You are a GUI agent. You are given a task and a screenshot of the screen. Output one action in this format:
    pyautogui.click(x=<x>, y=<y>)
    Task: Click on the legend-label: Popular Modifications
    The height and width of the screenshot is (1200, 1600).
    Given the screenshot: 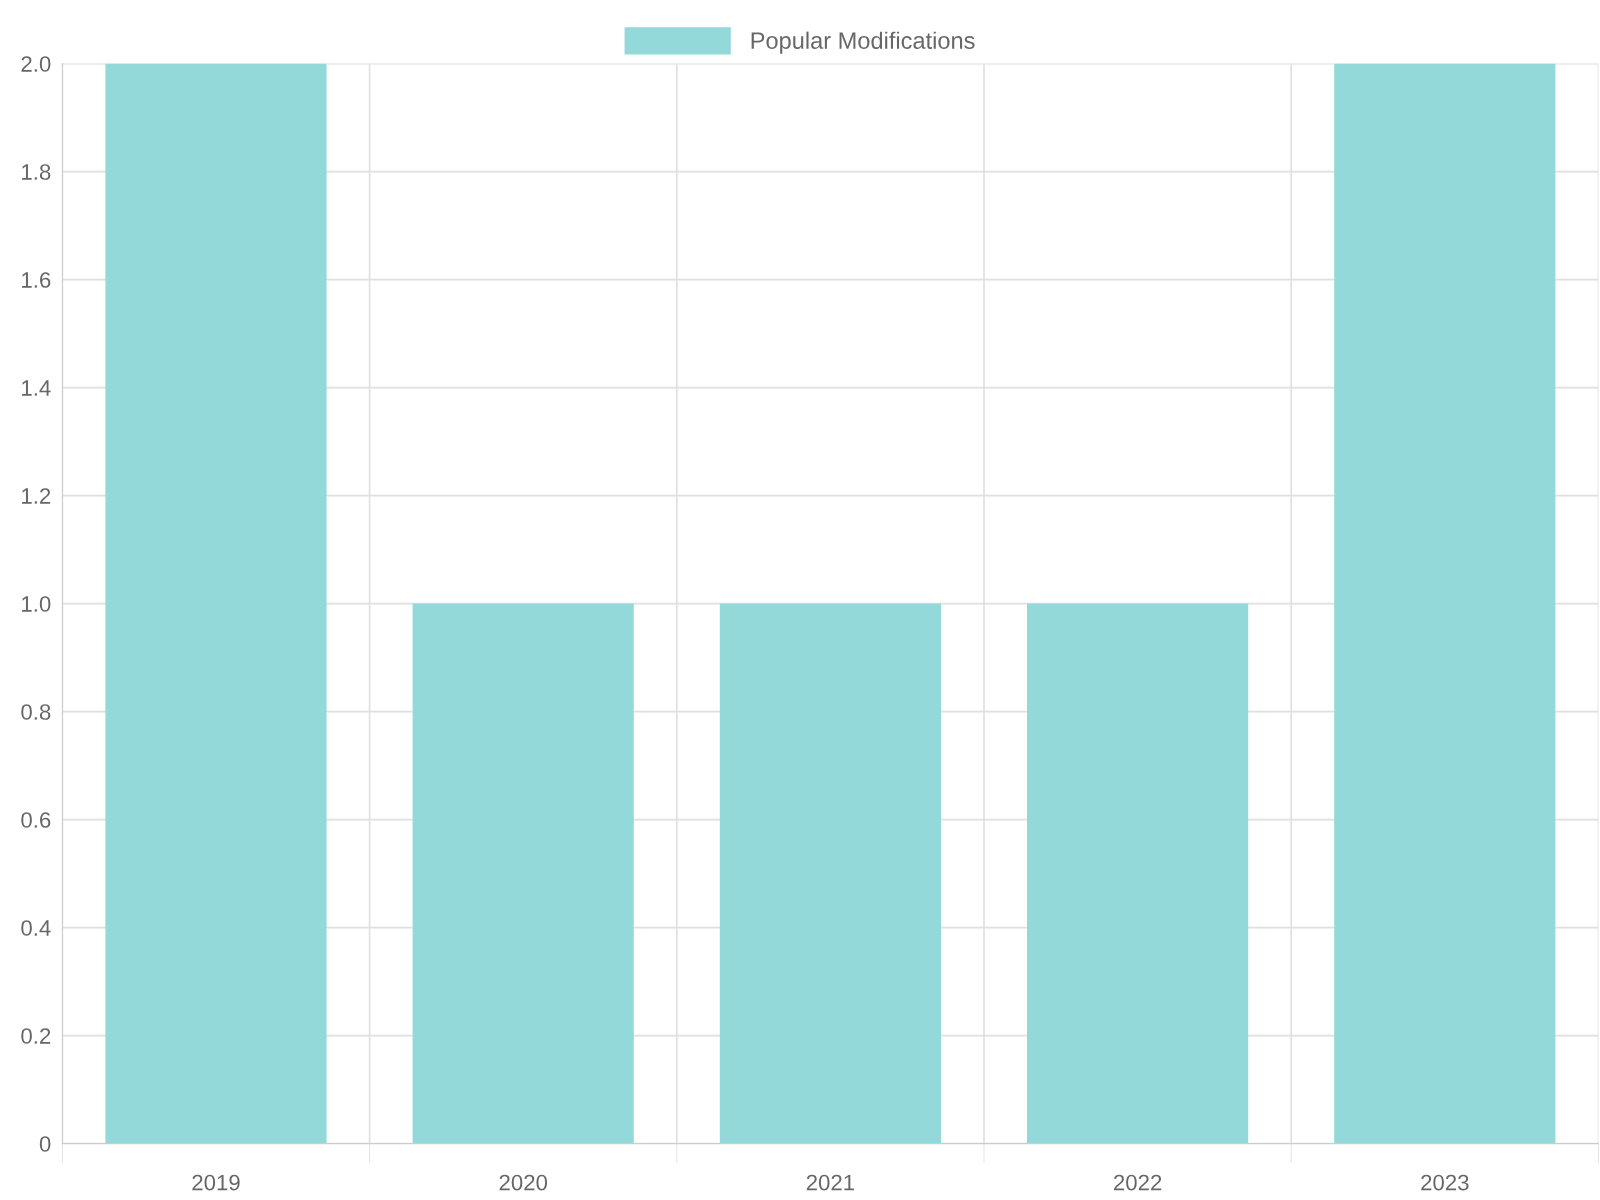 What is the action you would take?
    pyautogui.click(x=863, y=42)
    